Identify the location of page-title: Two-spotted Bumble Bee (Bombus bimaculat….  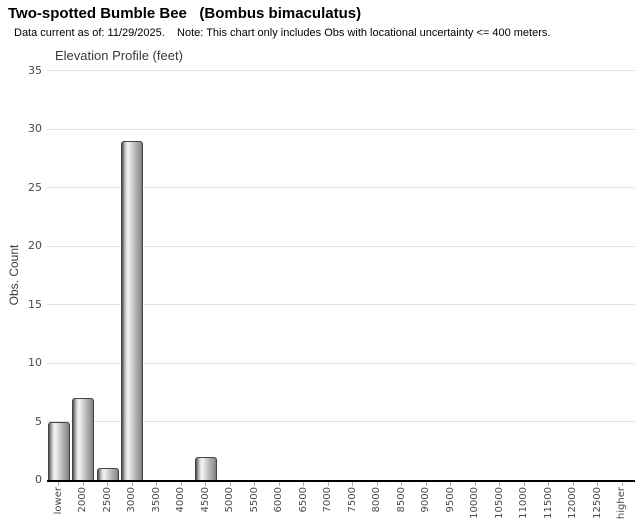
(185, 13).